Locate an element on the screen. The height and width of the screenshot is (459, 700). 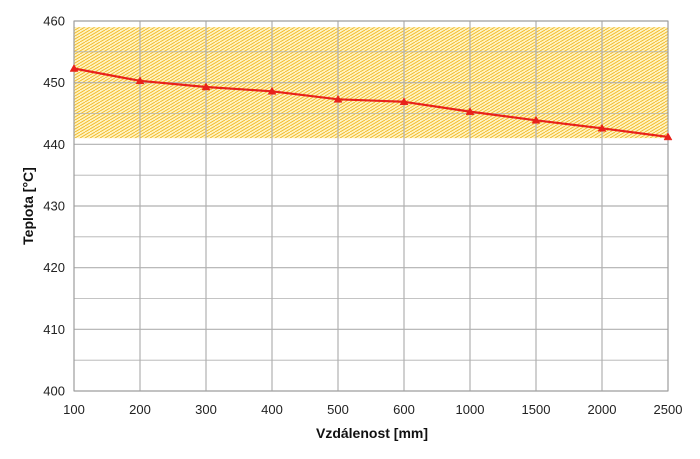
x-tick-label: 200 is located at coordinates (140, 409).